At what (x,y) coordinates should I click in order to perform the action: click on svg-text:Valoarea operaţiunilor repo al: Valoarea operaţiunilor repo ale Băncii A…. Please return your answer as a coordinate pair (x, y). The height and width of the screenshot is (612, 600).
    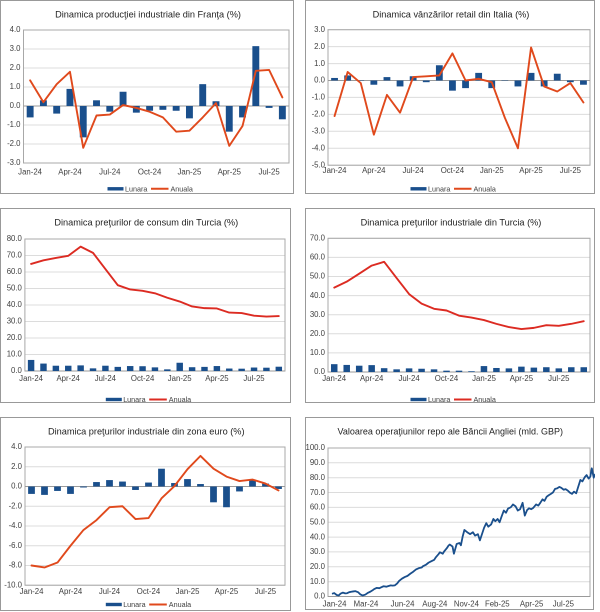
    Looking at the image, I should click on (450, 431).